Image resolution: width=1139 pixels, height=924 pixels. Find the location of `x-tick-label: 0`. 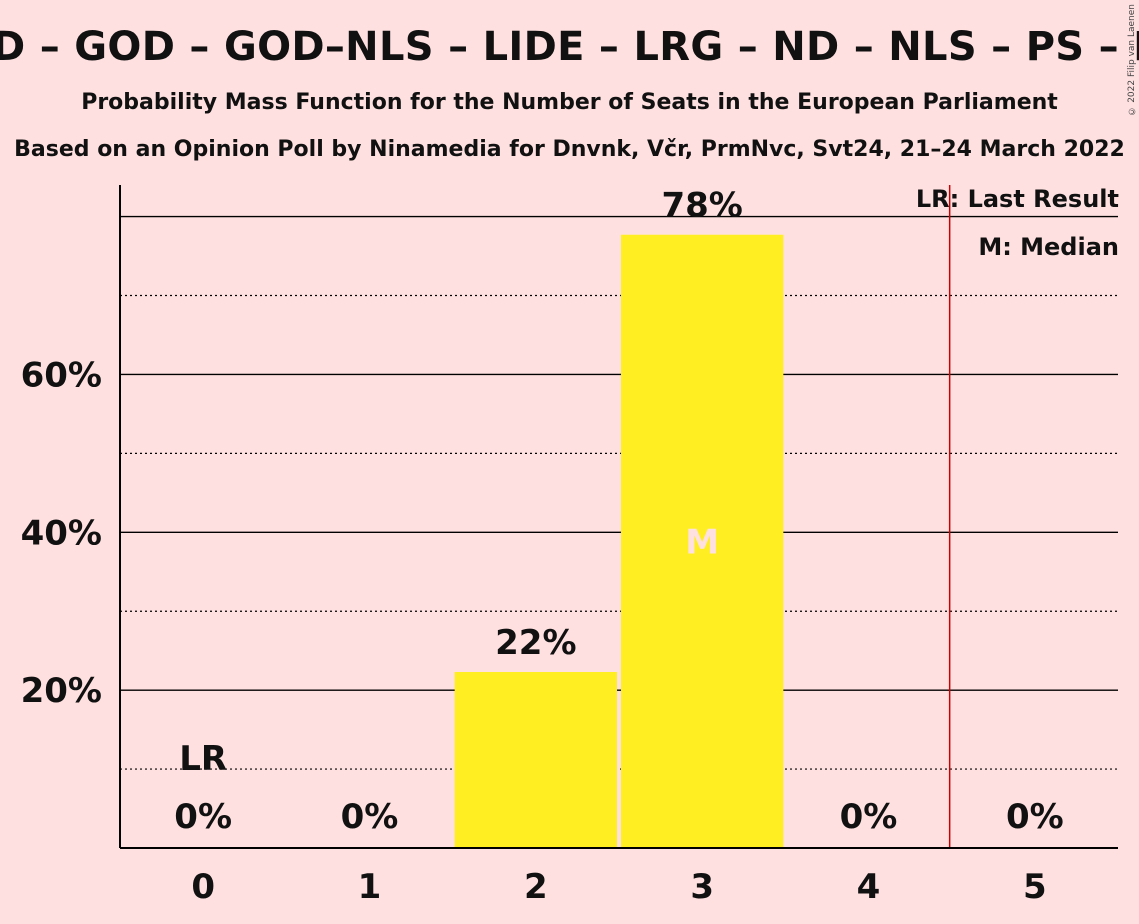

x-tick-label: 0 is located at coordinates (203, 887).